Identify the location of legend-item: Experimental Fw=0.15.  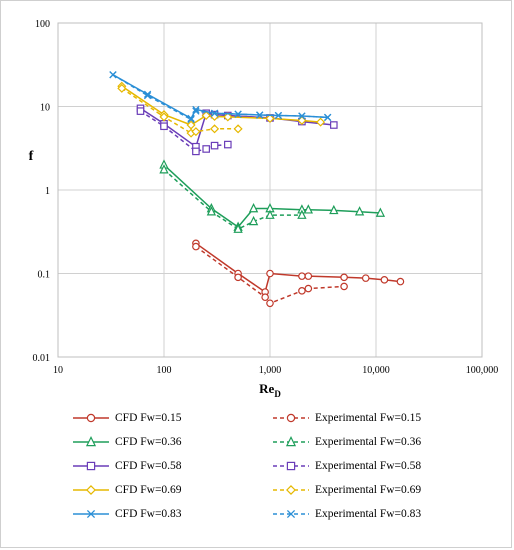
(346, 418).